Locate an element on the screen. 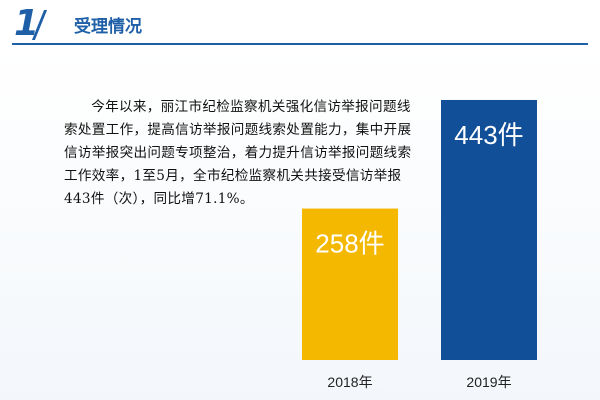  section-title: 受理情况 is located at coordinates (108, 27).